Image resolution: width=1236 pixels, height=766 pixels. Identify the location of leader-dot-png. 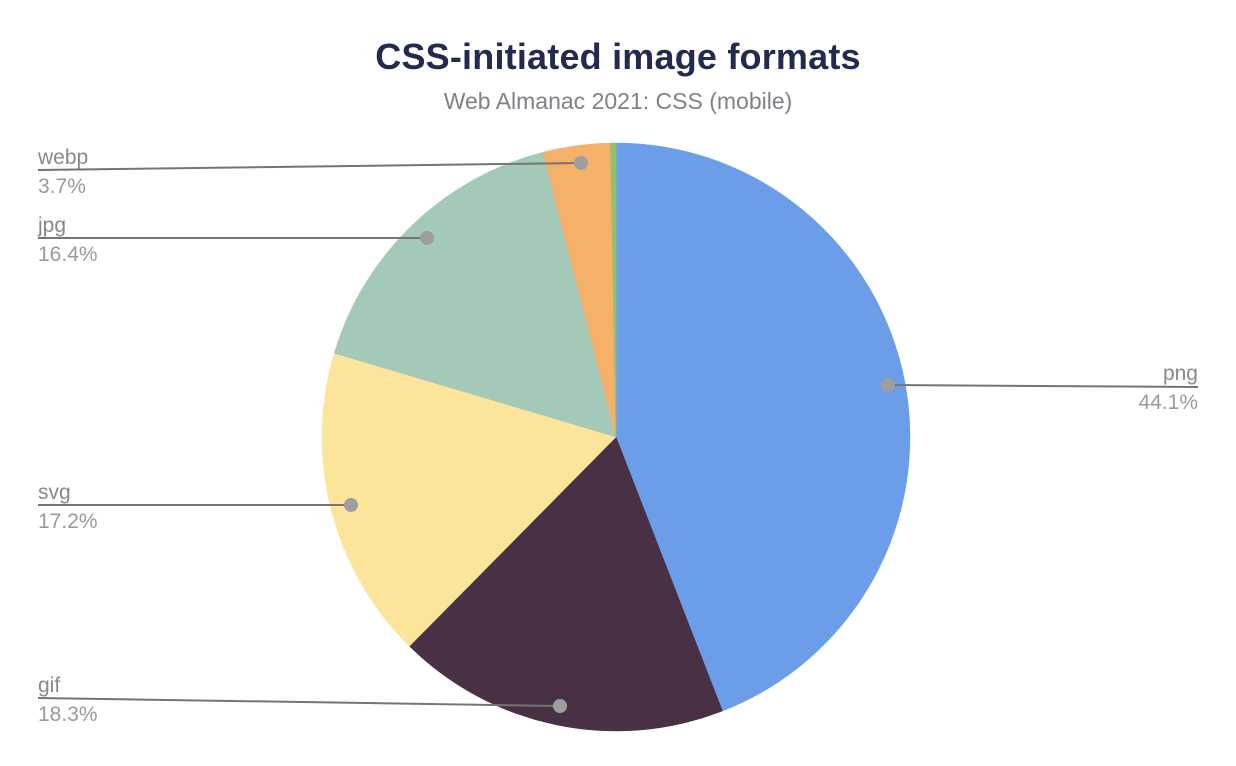
(888, 385).